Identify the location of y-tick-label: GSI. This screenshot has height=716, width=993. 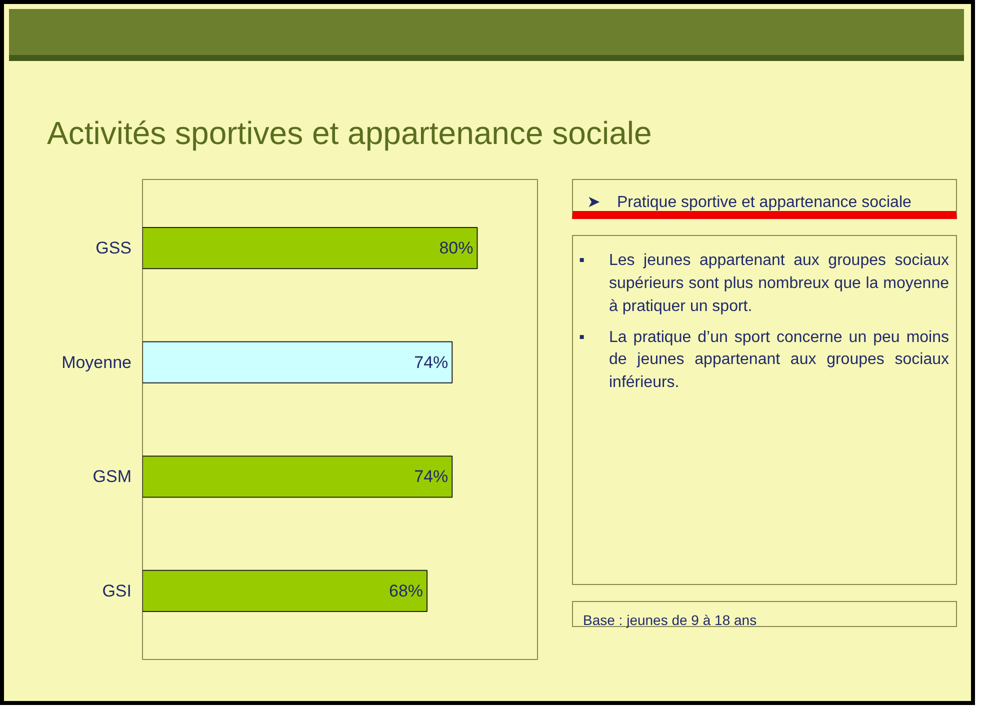
(117, 590).